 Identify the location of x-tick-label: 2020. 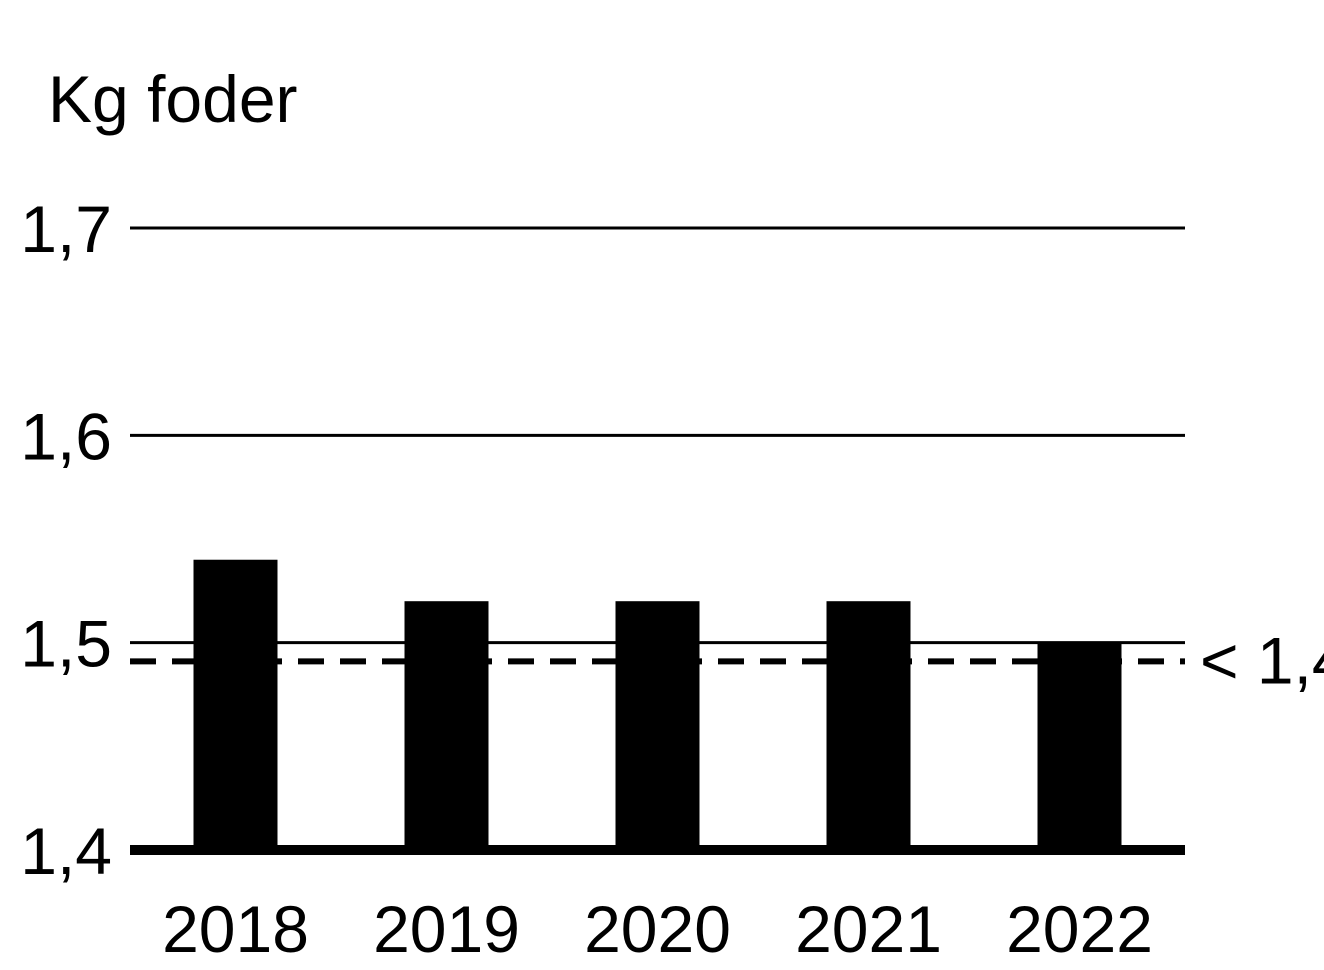
(657, 928).